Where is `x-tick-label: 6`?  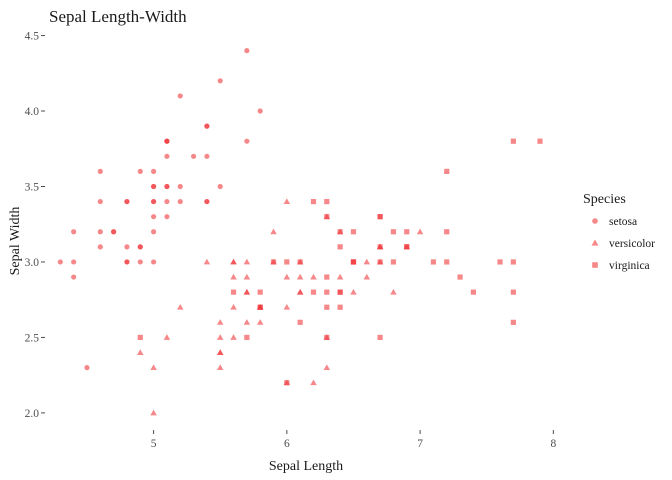
x-tick-label: 6 is located at coordinates (287, 444).